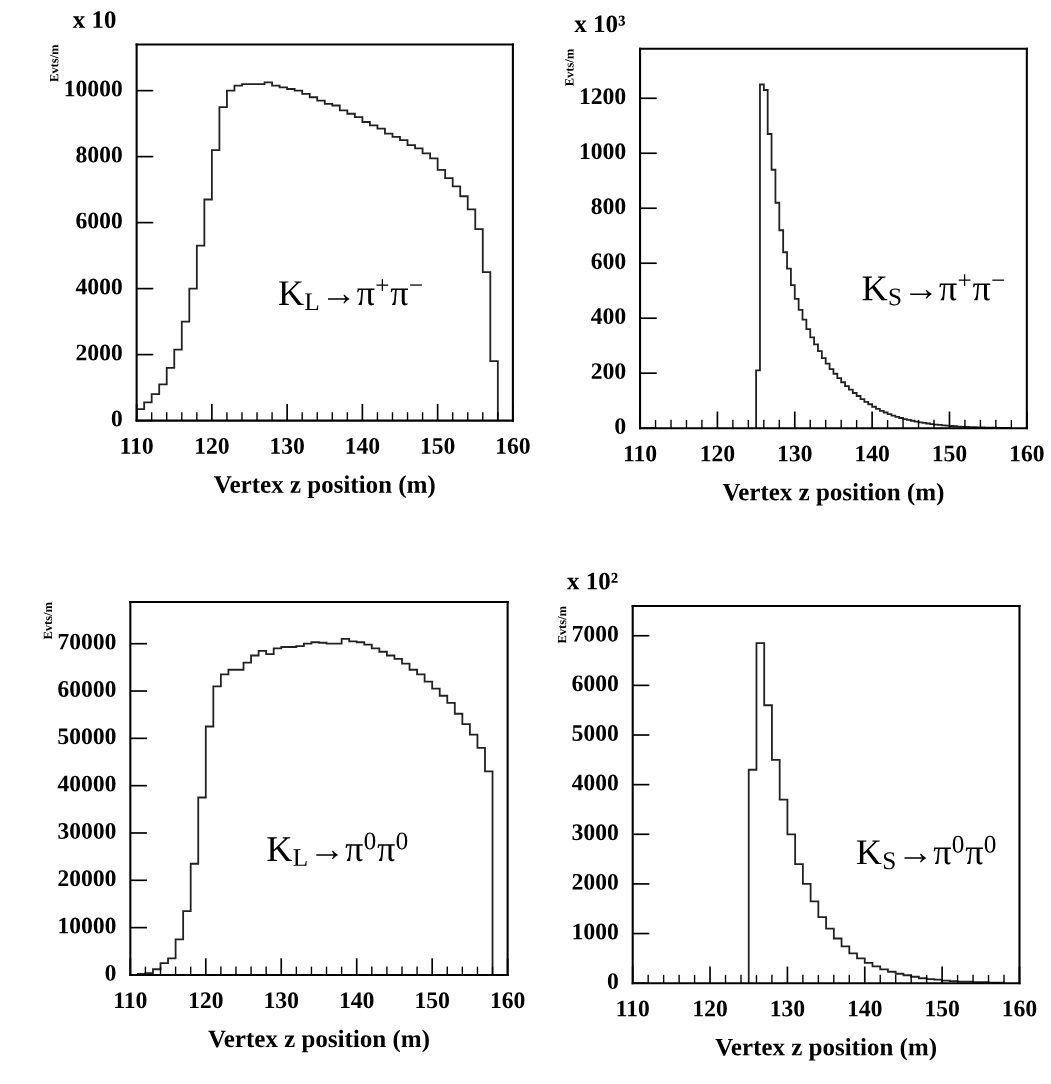 The image size is (1051, 1084). What do you see at coordinates (926, 852) in the screenshot?
I see `annotation: K$_{S}$→π$^{0}$π$^{0}$` at bounding box center [926, 852].